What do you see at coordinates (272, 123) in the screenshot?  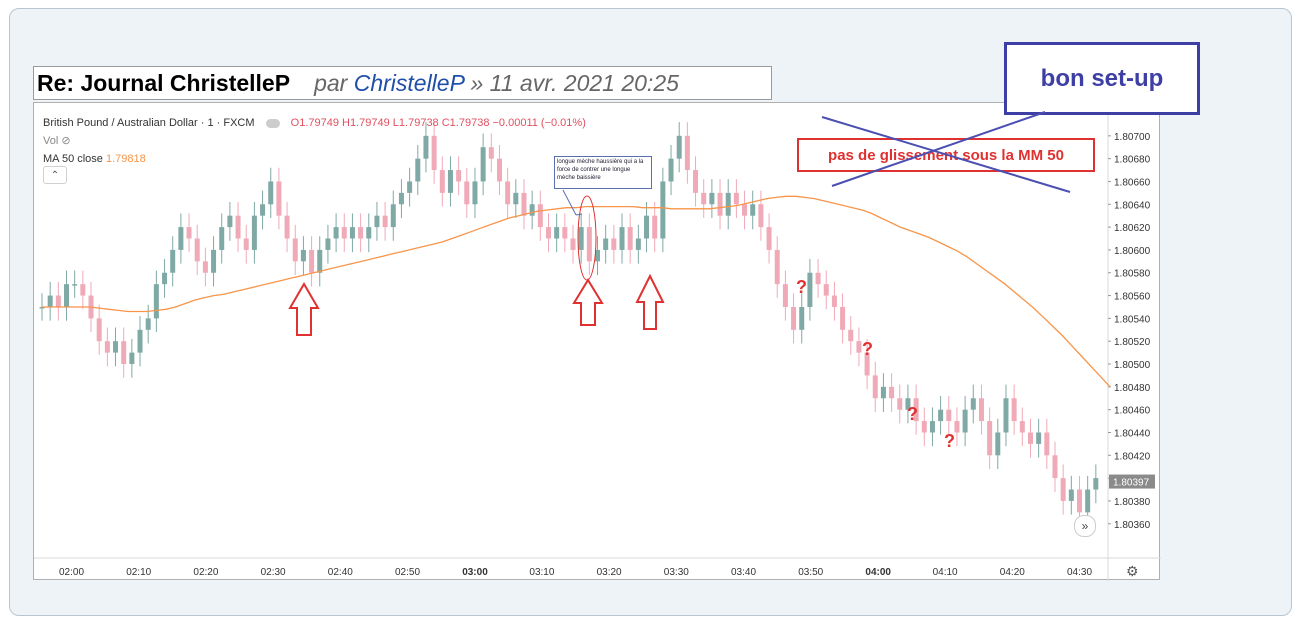 I see `legend-hide-icon` at bounding box center [272, 123].